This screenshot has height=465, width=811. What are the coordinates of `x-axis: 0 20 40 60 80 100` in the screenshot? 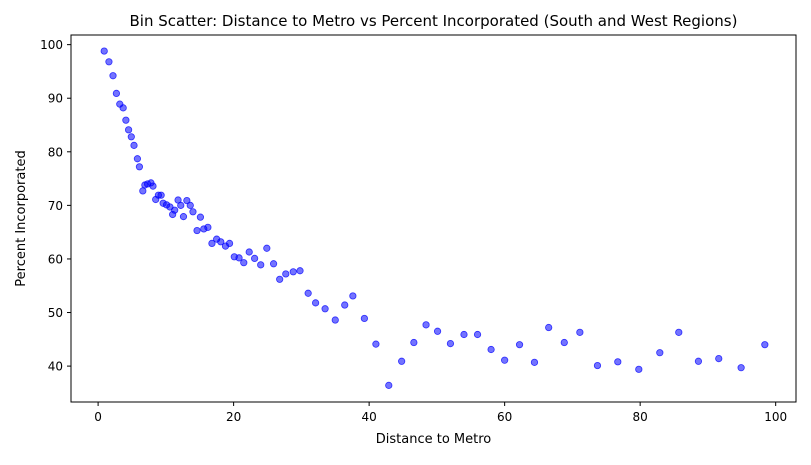 It's located at (440, 413).